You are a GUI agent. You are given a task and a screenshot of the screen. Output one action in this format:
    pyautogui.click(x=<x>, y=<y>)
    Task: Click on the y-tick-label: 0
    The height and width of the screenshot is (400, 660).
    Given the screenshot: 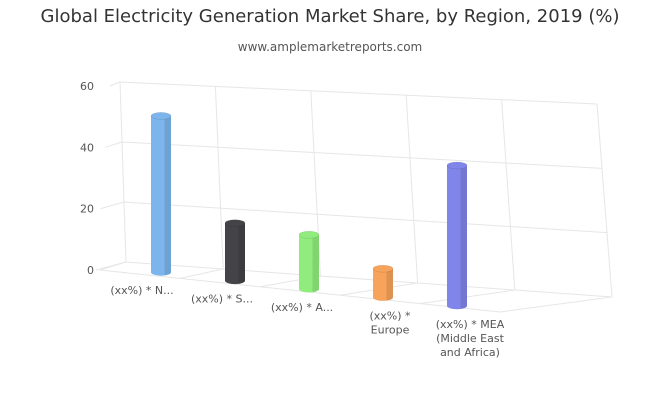 What is the action you would take?
    pyautogui.click(x=90, y=270)
    